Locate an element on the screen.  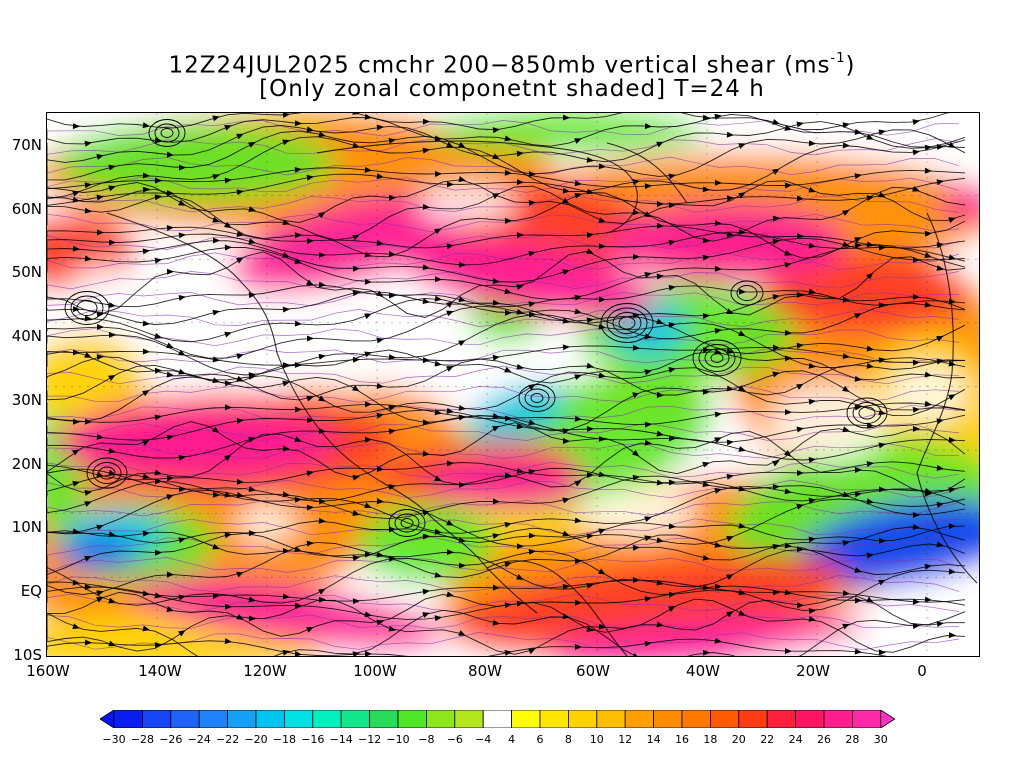
lon-label: 140W is located at coordinates (160, 671).